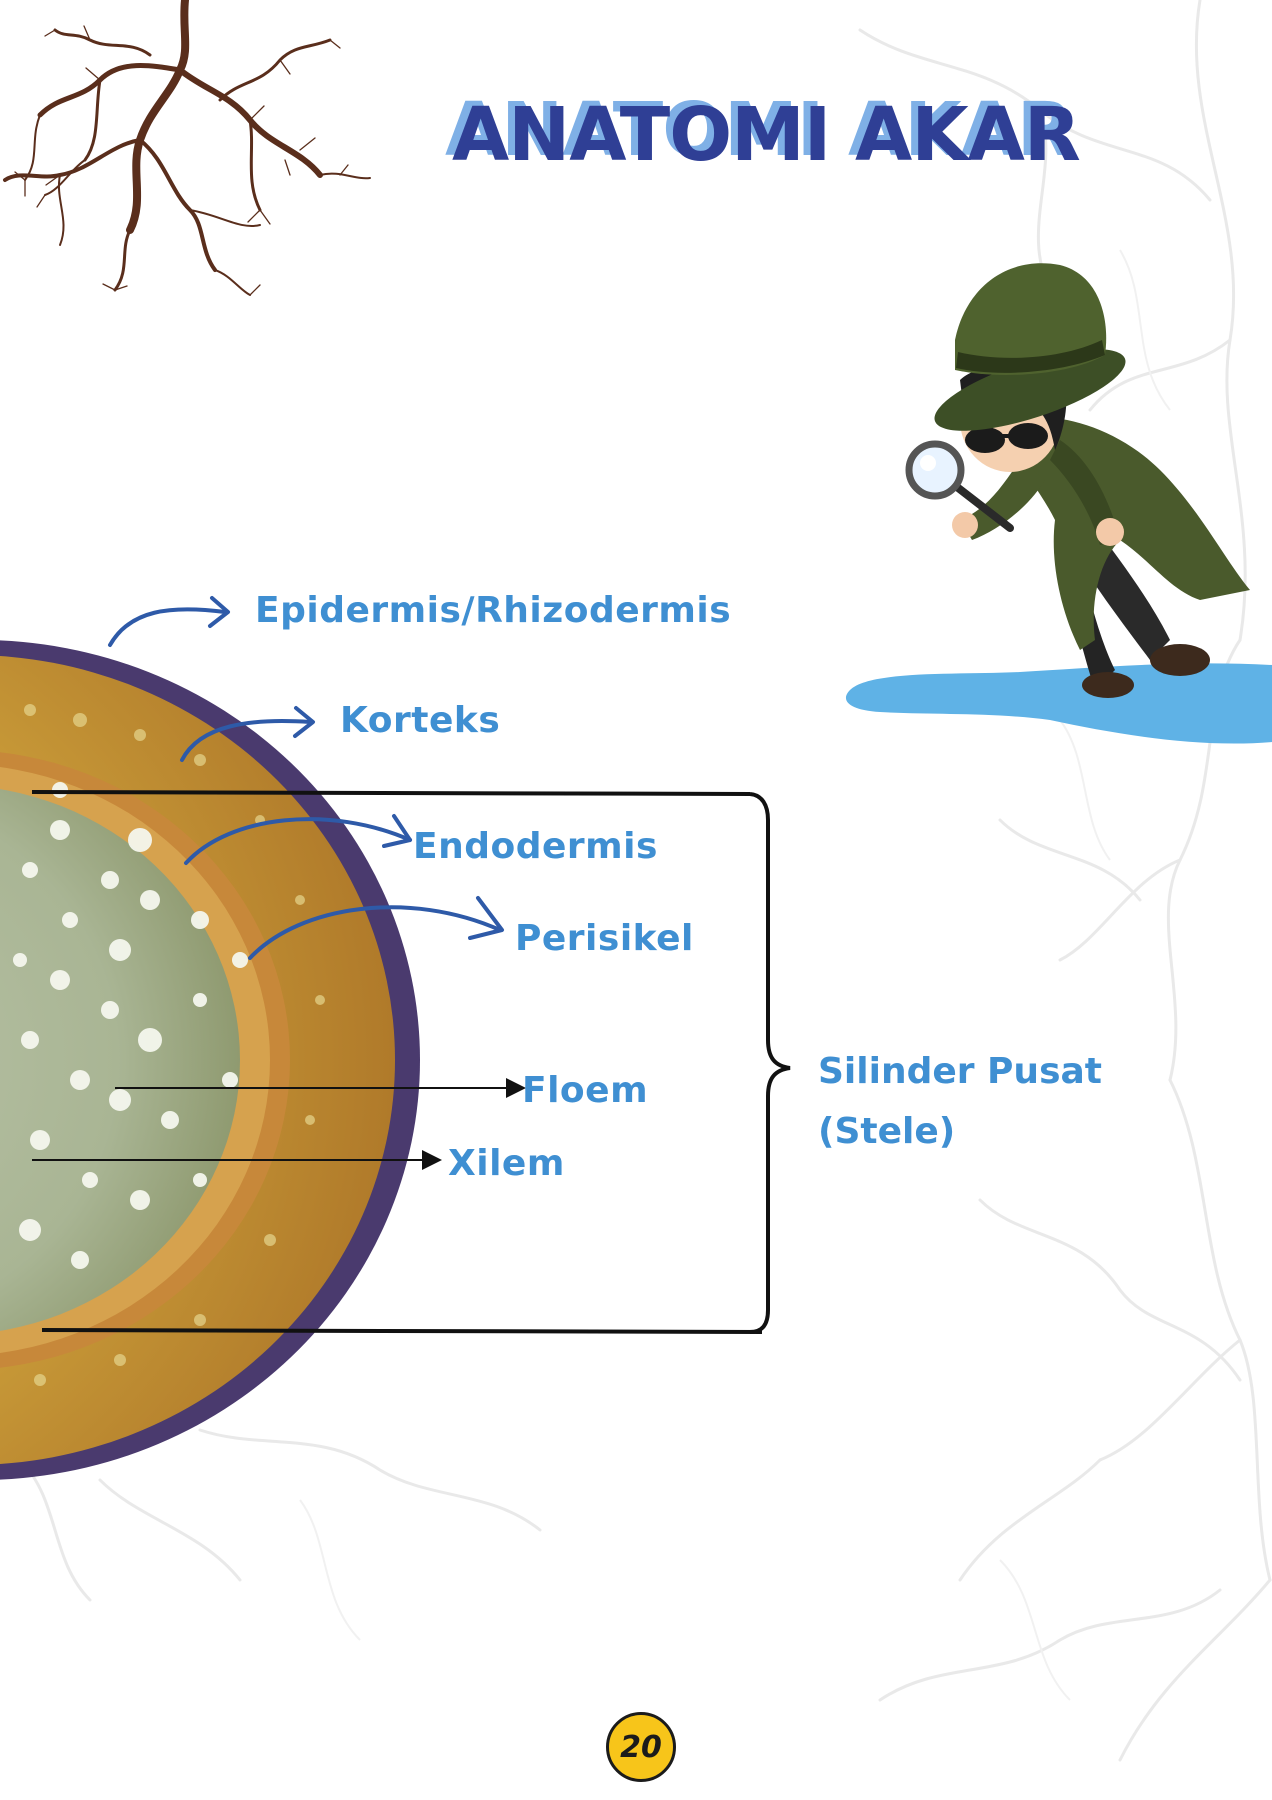 Image resolution: width=1272 pixels, height=1800 pixels. I want to click on epidermis-arrow, so click(167, 627).